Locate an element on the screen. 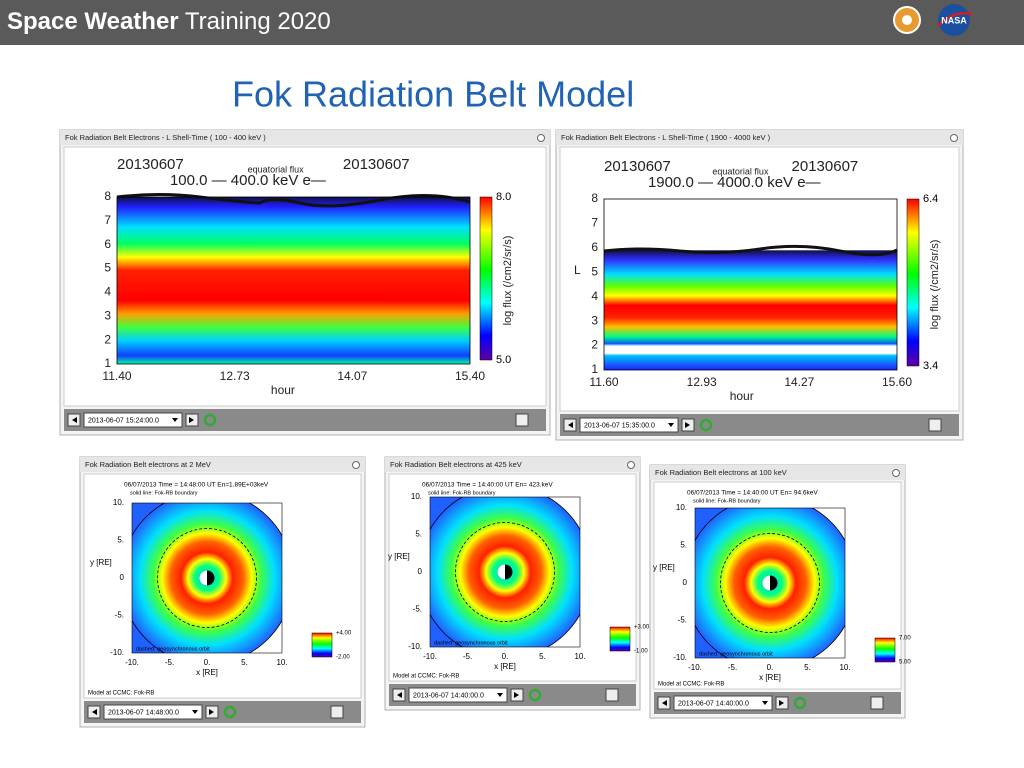 The image size is (1024, 768). x-tick-label: 14.07 is located at coordinates (352, 376).